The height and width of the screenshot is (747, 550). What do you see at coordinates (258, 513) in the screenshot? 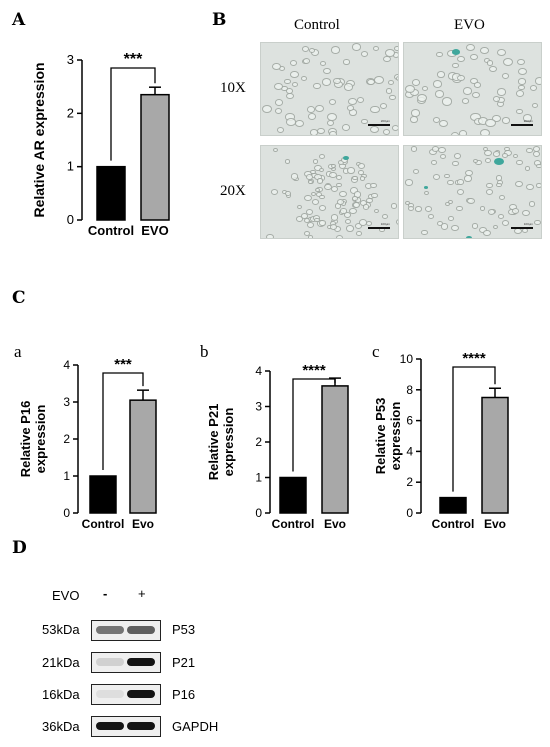
I see `y-tick-label: 0` at bounding box center [258, 513].